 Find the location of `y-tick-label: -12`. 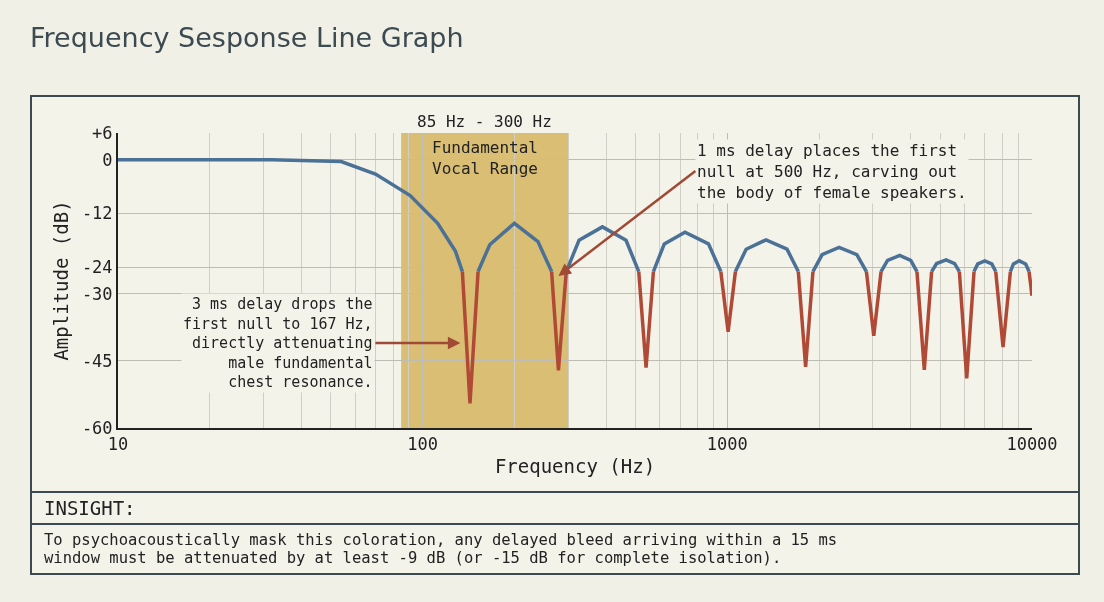

y-tick-label: -12 is located at coordinates (97, 213).